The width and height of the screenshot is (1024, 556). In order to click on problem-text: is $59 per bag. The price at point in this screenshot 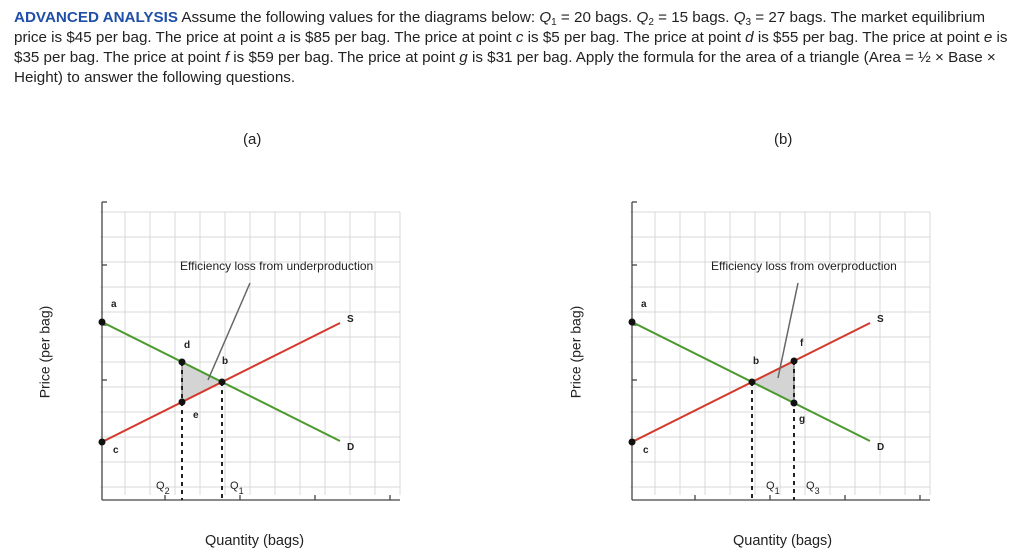, I will do `click(344, 57)`.